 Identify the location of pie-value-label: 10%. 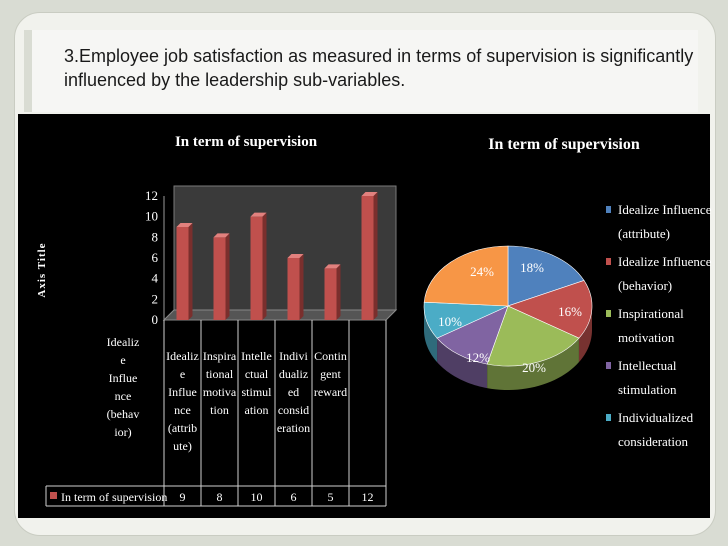
(450, 321).